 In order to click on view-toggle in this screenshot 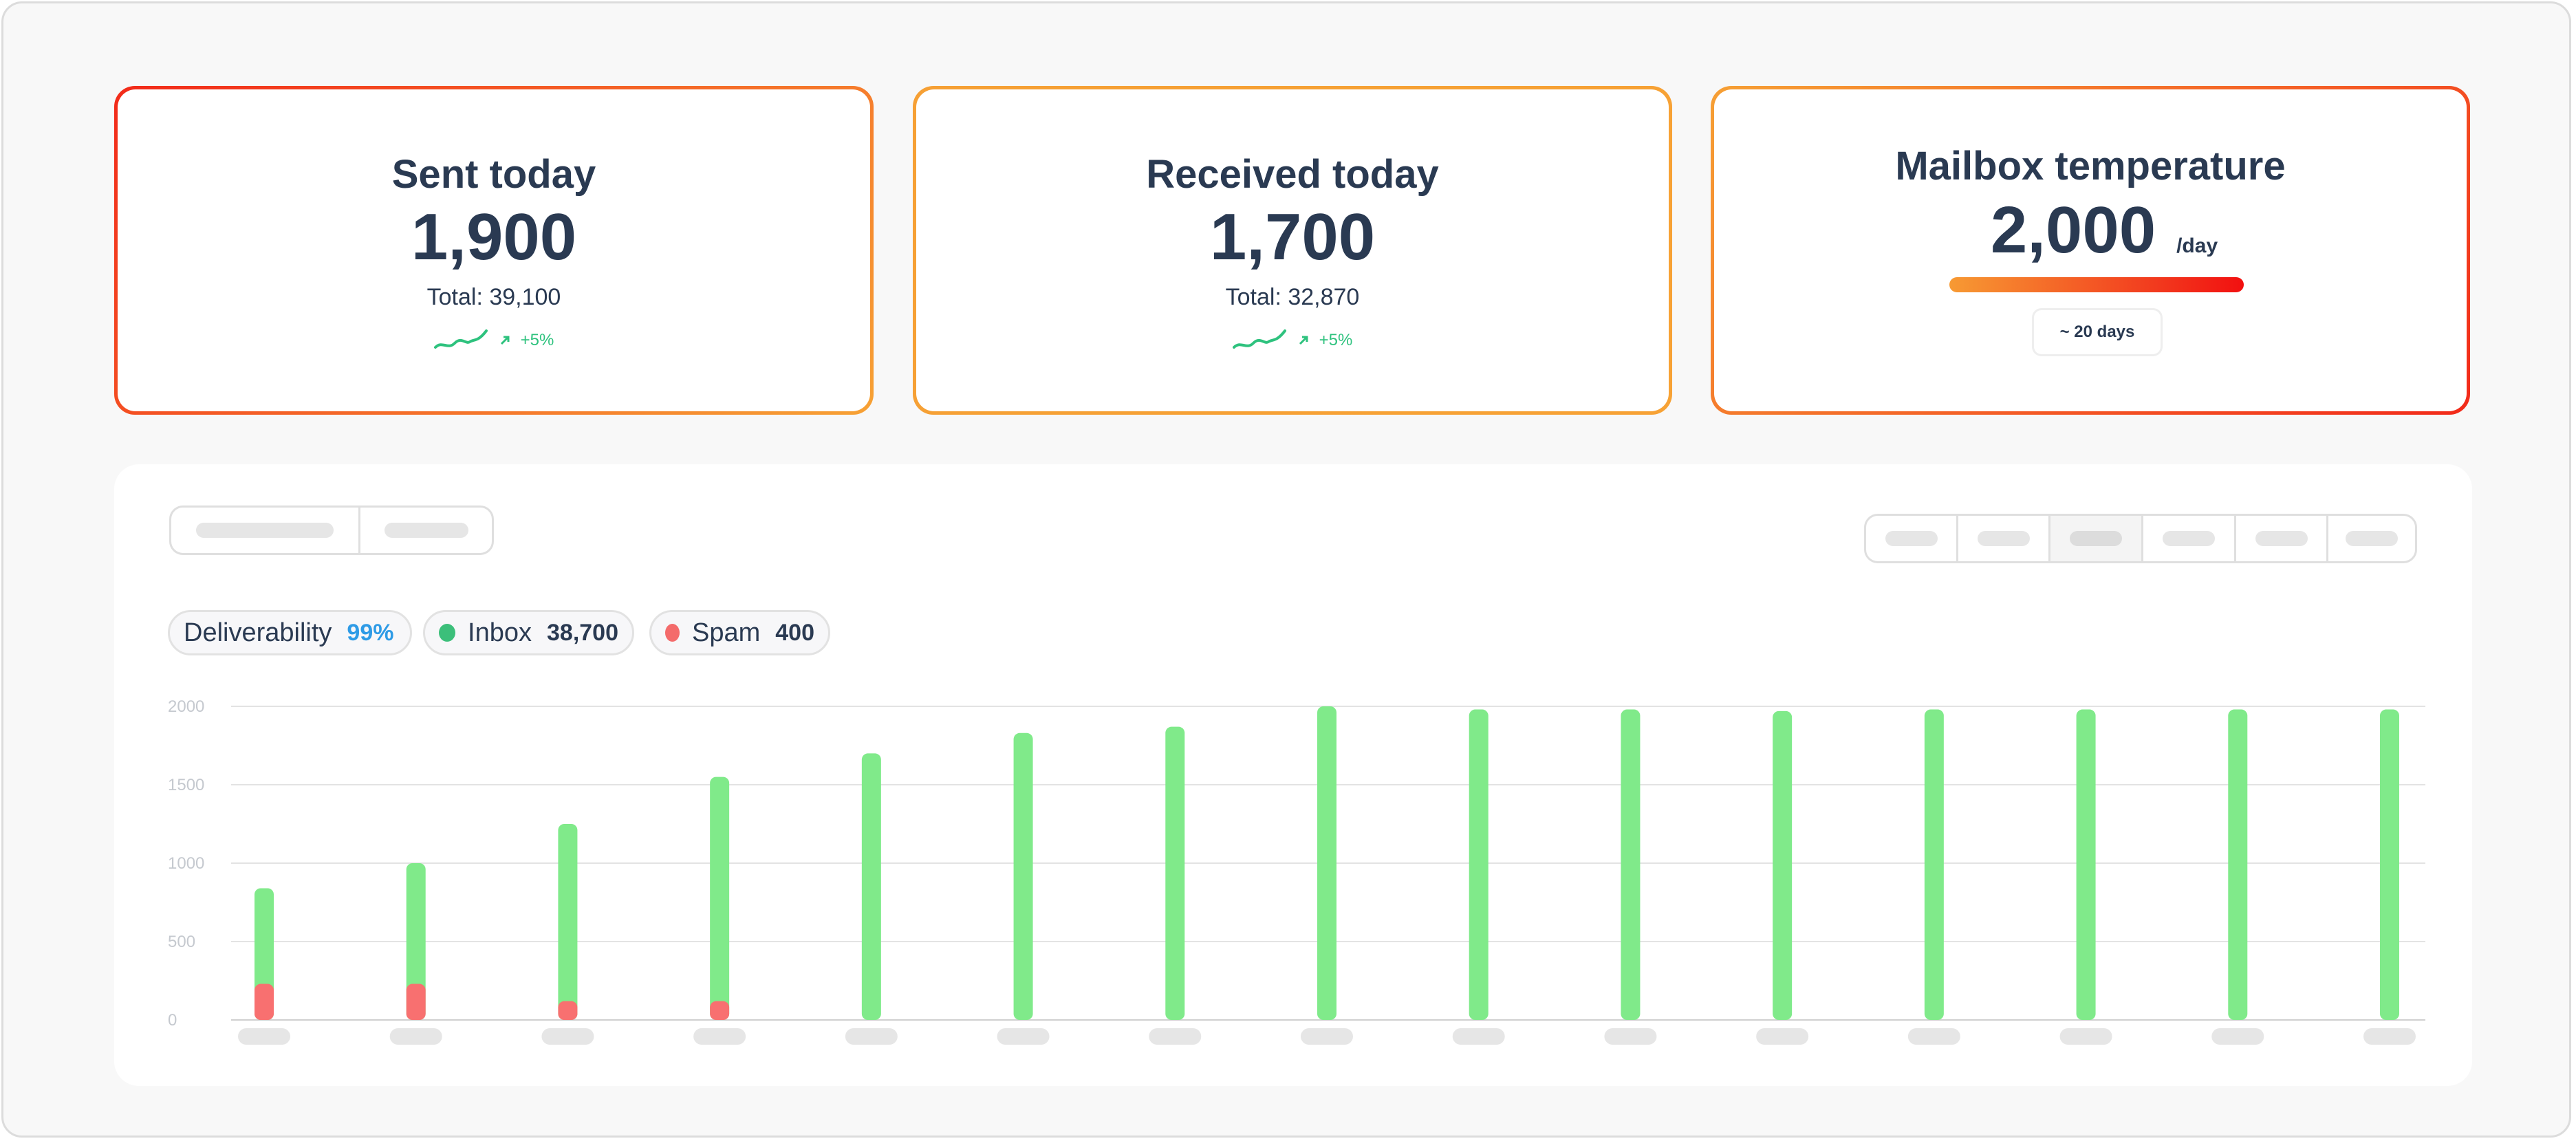, I will do `click(331, 531)`.